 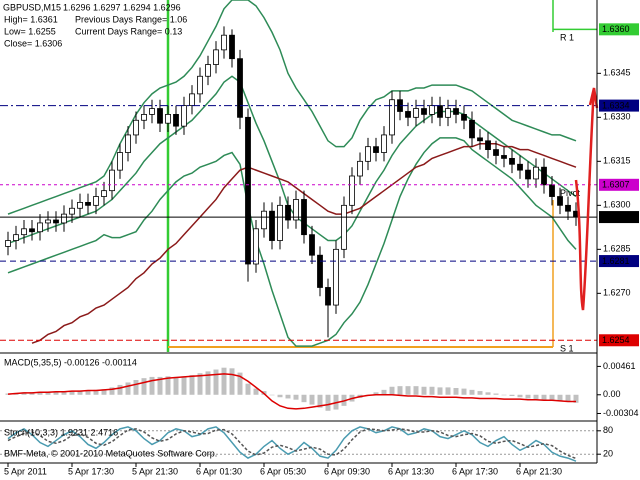 I want to click on level-label: 1.6254, so click(x=616, y=340).